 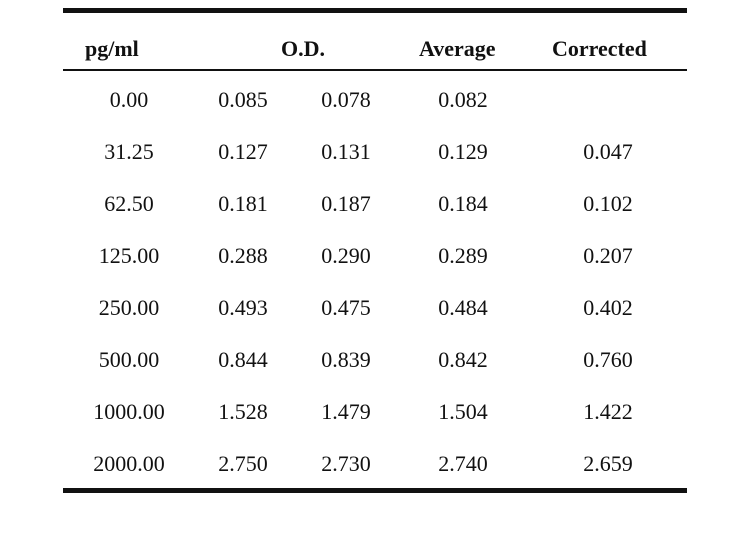 What do you see at coordinates (243, 463) in the screenshot?
I see `cell-od-1: 2.750` at bounding box center [243, 463].